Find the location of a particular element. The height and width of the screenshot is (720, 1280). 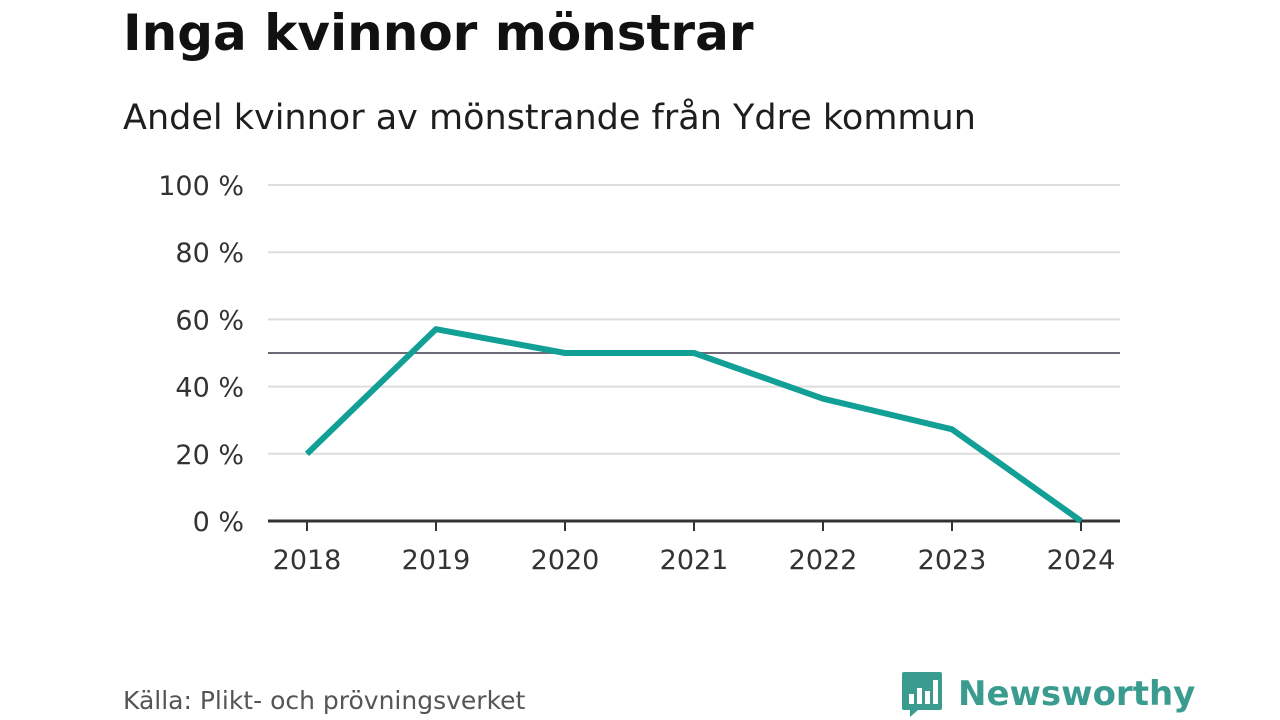

x-tick-labels: 2018 2019 2020 2021 2022 2023 2024 is located at coordinates (694, 560).